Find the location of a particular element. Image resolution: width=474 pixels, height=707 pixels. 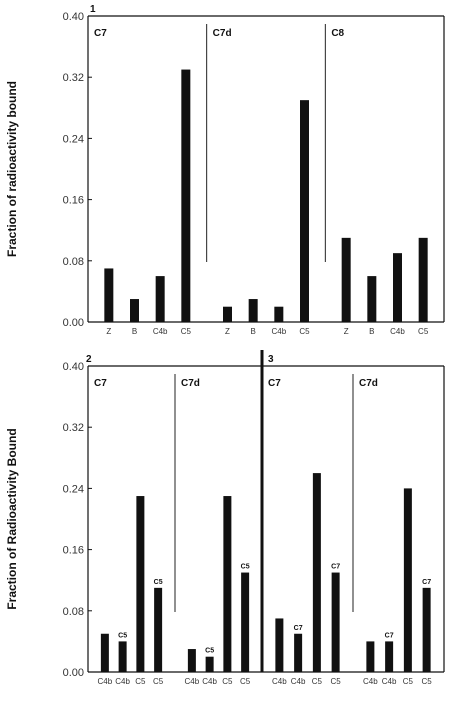

panel-3-section-label: C7d is located at coordinates (368, 383).